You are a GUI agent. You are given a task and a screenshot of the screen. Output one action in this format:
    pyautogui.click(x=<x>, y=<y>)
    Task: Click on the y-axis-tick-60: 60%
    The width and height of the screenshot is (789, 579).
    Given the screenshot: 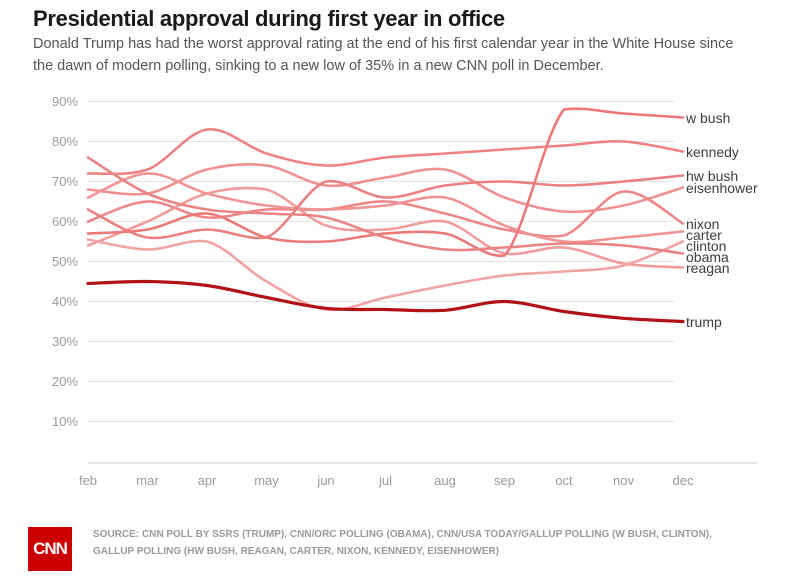 What is the action you would take?
    pyautogui.click(x=64, y=221)
    